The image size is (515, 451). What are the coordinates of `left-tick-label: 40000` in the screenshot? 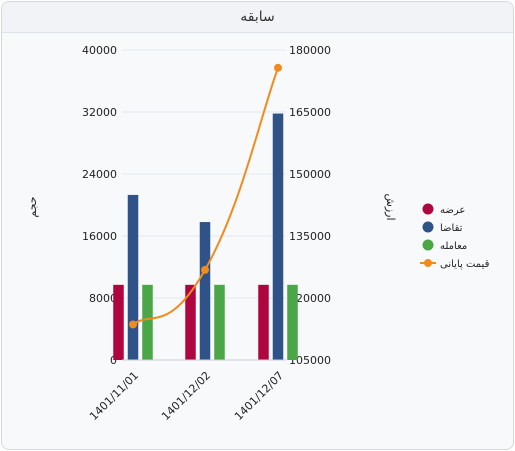 It's located at (99, 50).